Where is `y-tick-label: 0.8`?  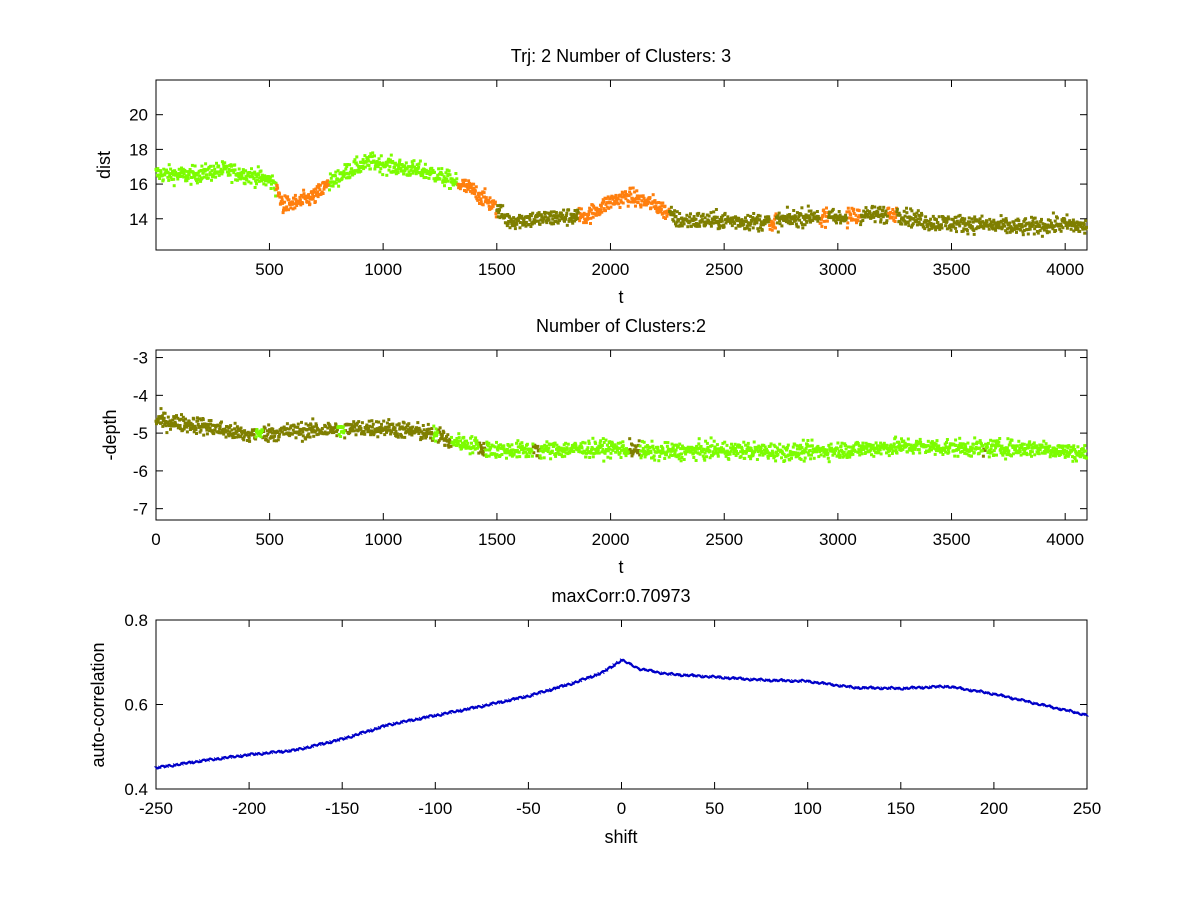 y-tick-label: 0.8 is located at coordinates (136, 620).